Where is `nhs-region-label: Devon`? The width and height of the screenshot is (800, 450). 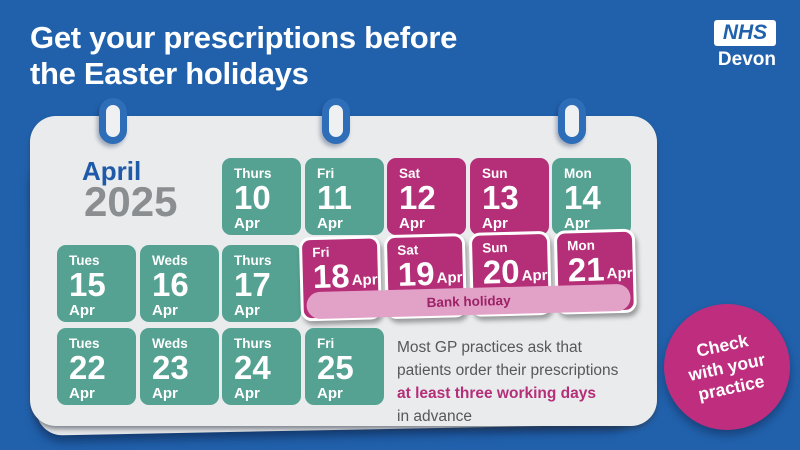
nhs-region-label: Devon is located at coordinates (746, 59).